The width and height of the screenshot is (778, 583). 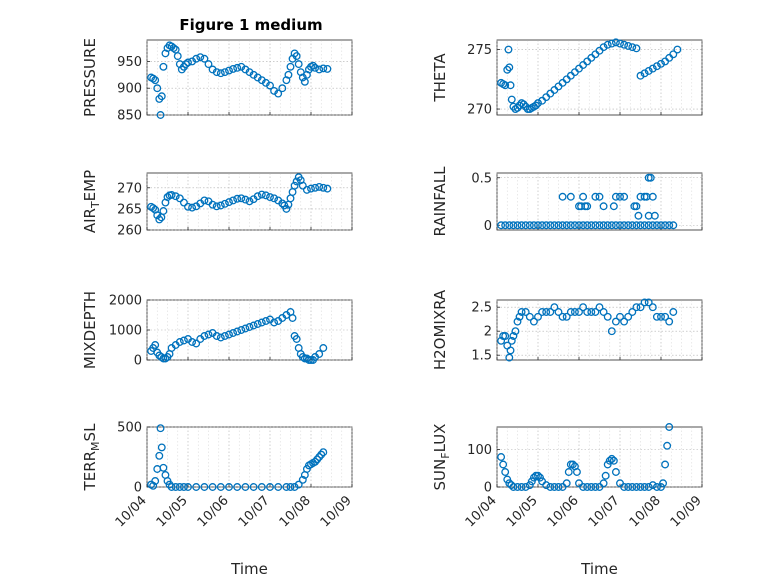 What do you see at coordinates (250, 25) in the screenshot?
I see `figure-title: Figure 1 medium` at bounding box center [250, 25].